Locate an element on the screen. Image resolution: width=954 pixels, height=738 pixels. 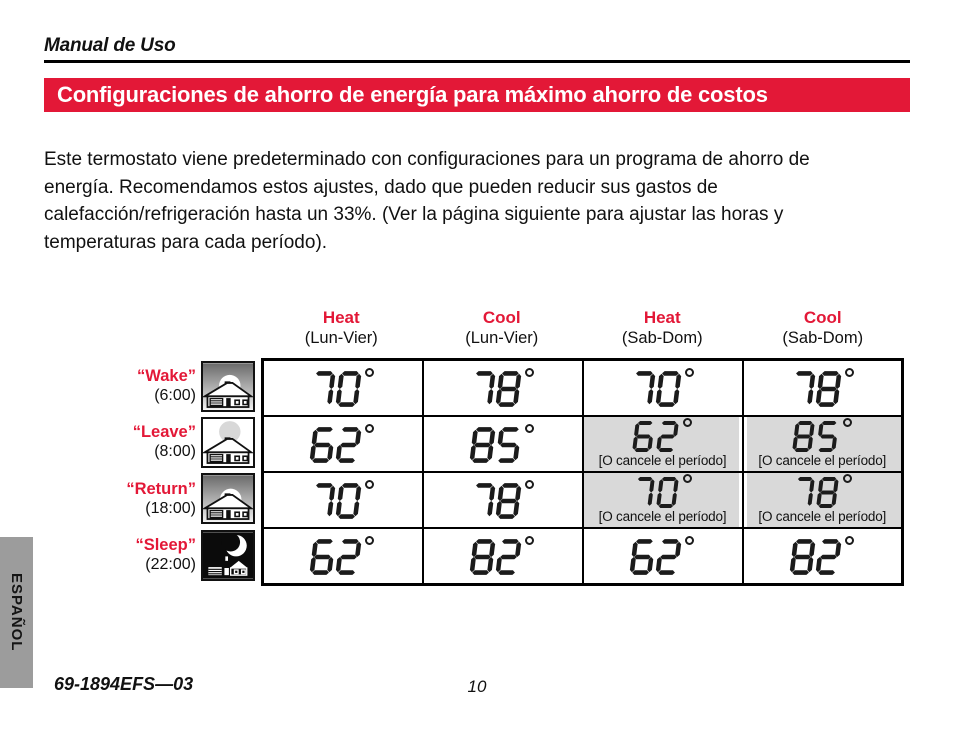
row-header-return: “Return” (18:00) is located at coordinates (150, 499).